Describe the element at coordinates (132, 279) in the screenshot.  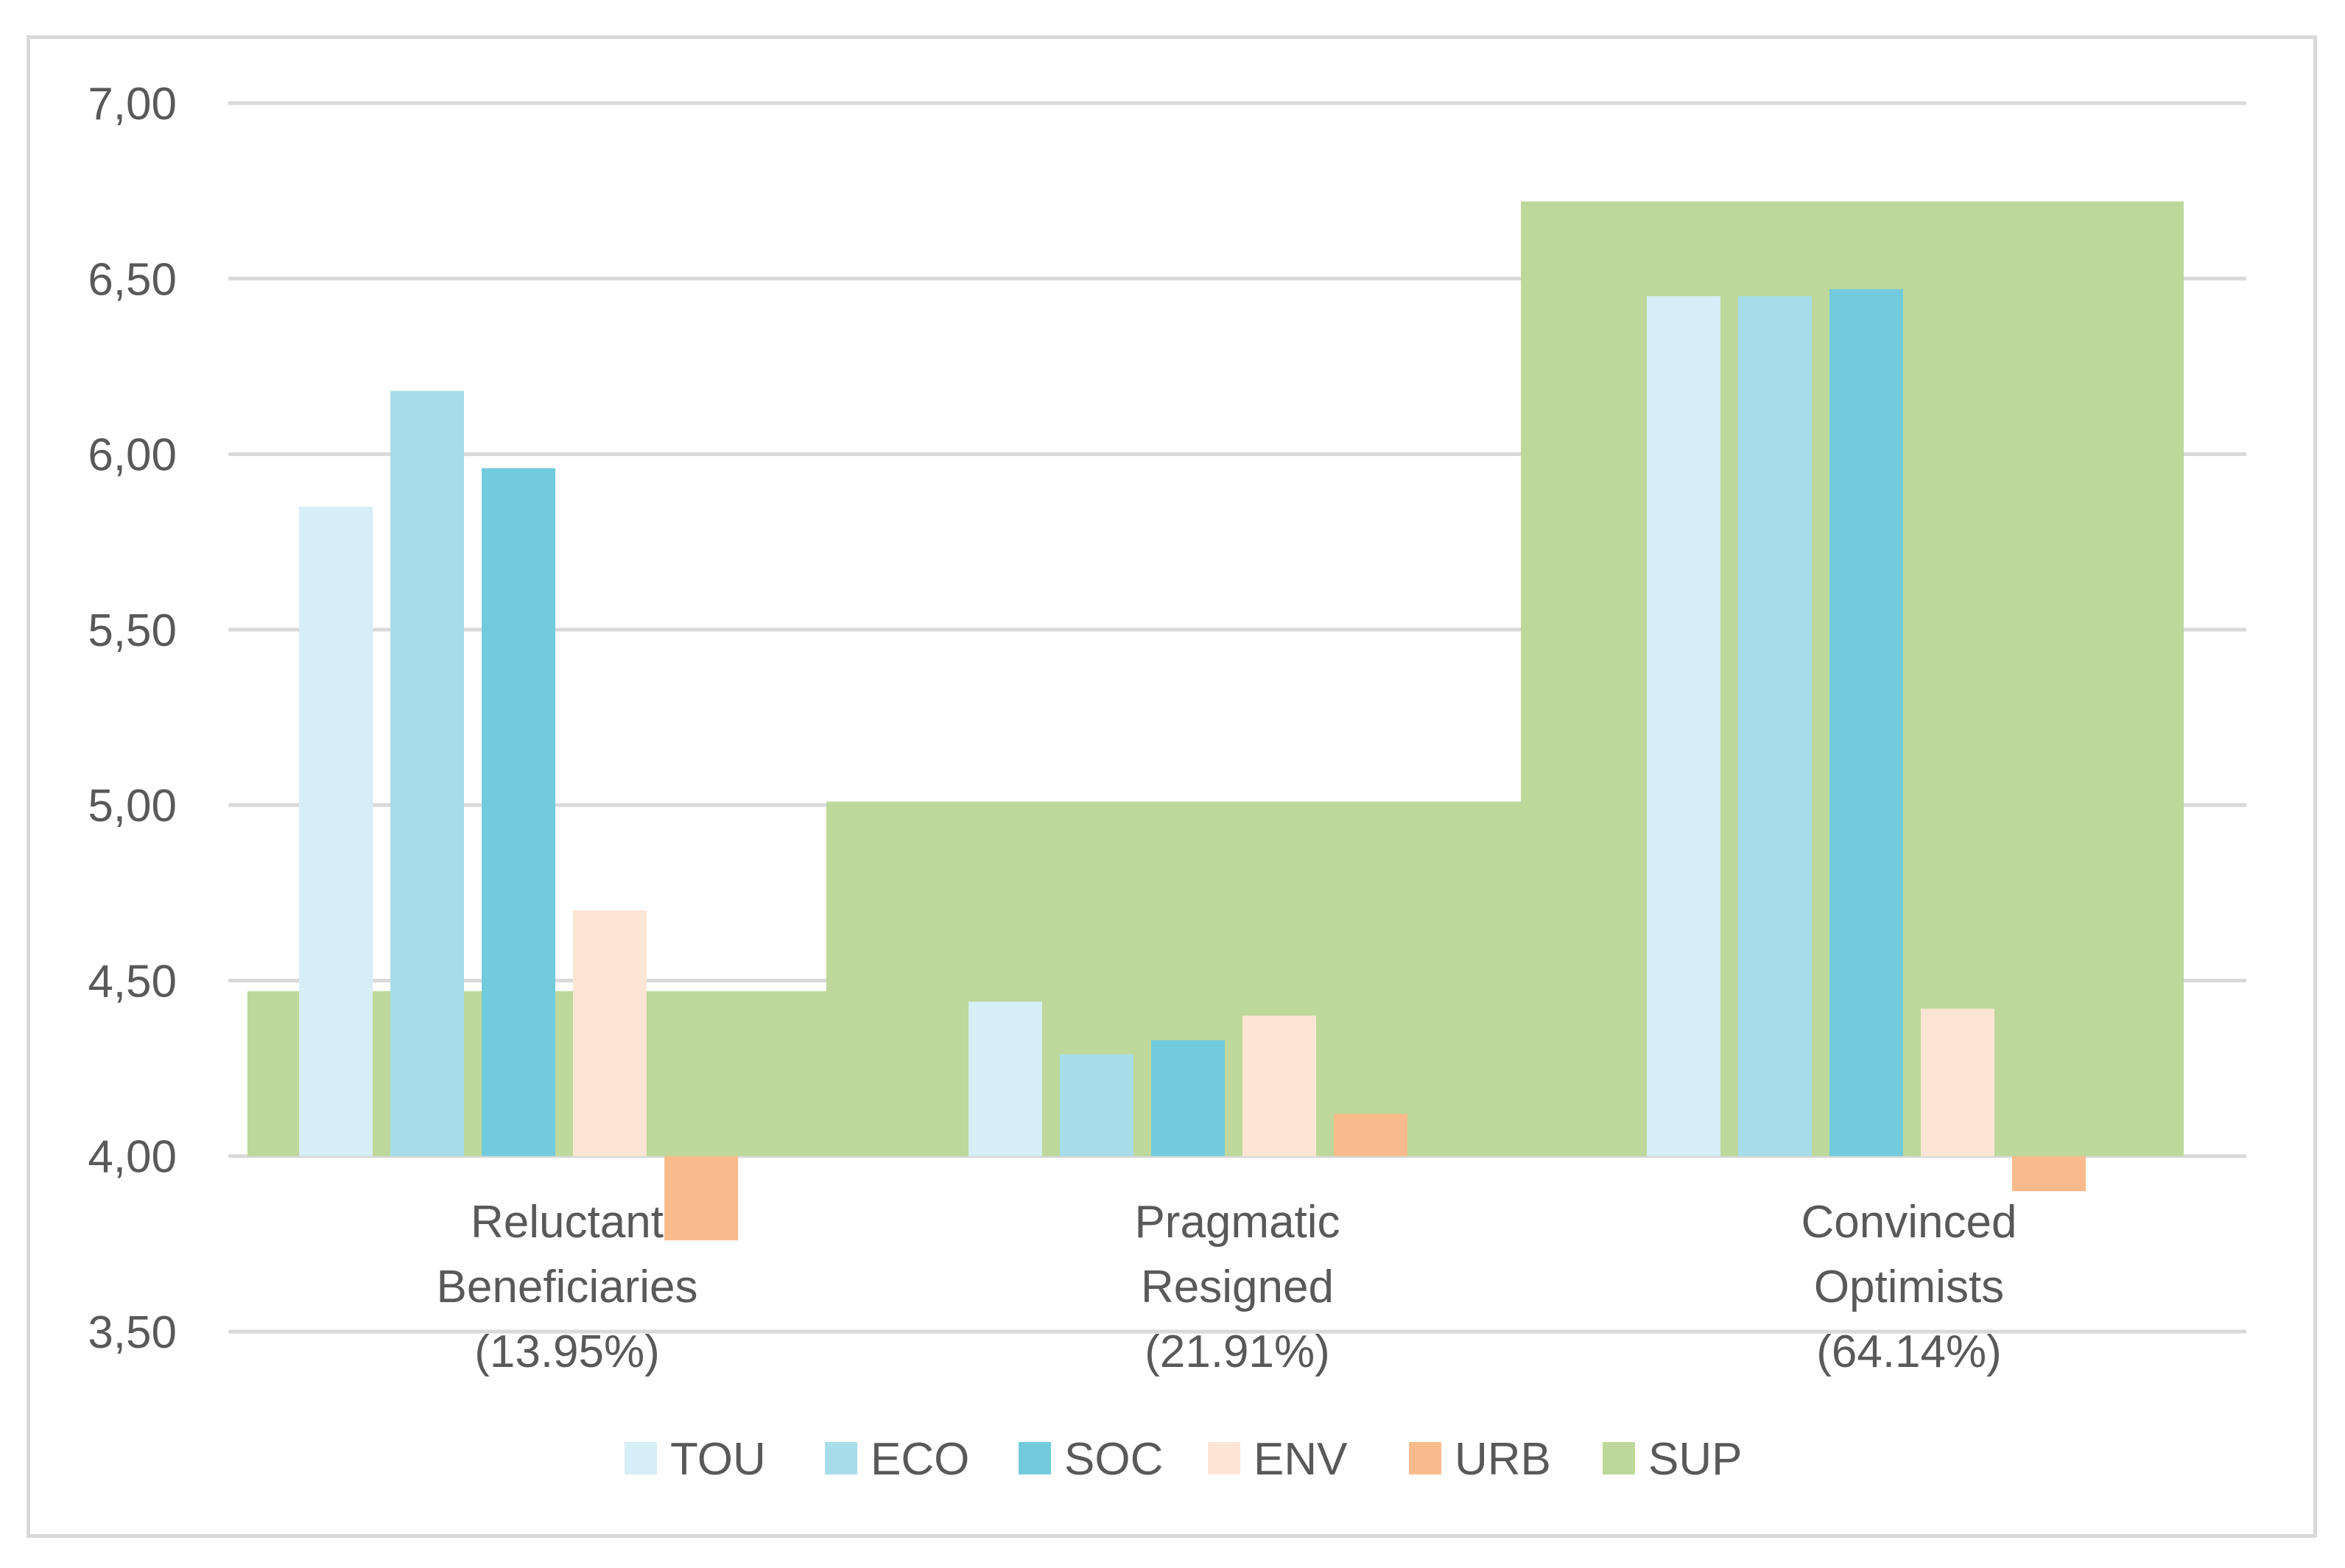
I see `y-tick-label: 6,50` at that location.